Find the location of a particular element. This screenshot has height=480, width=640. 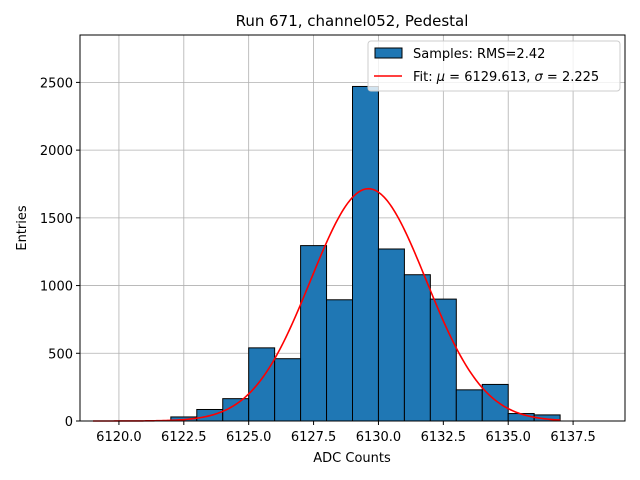

x-tick-label: 6127.5 is located at coordinates (314, 437).